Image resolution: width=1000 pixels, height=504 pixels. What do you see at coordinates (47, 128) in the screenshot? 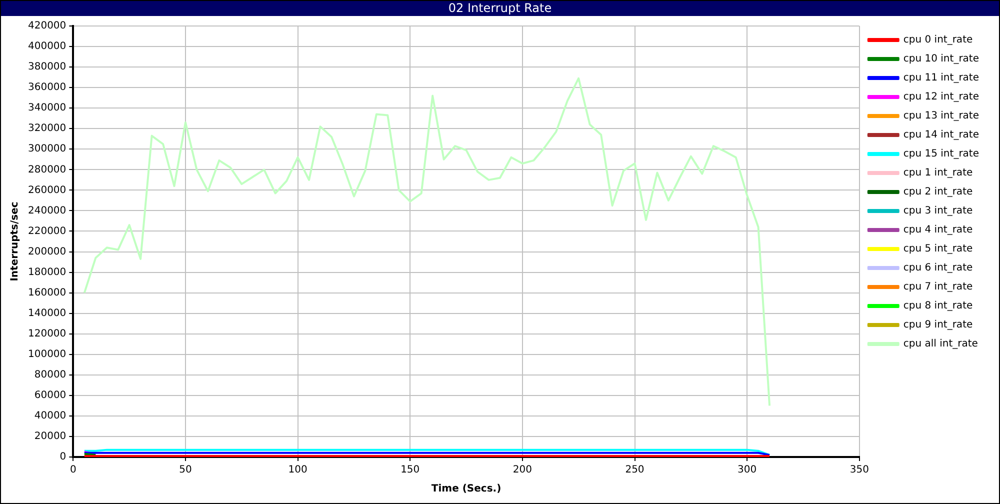
I see `y-tick-label: 320000` at bounding box center [47, 128].